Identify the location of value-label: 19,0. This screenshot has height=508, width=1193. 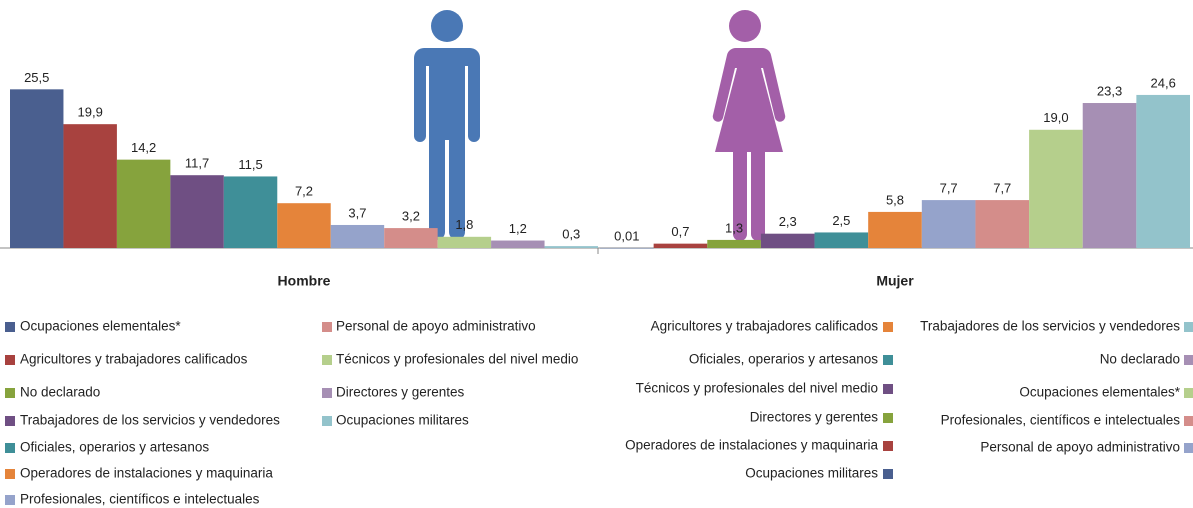
(1055, 117).